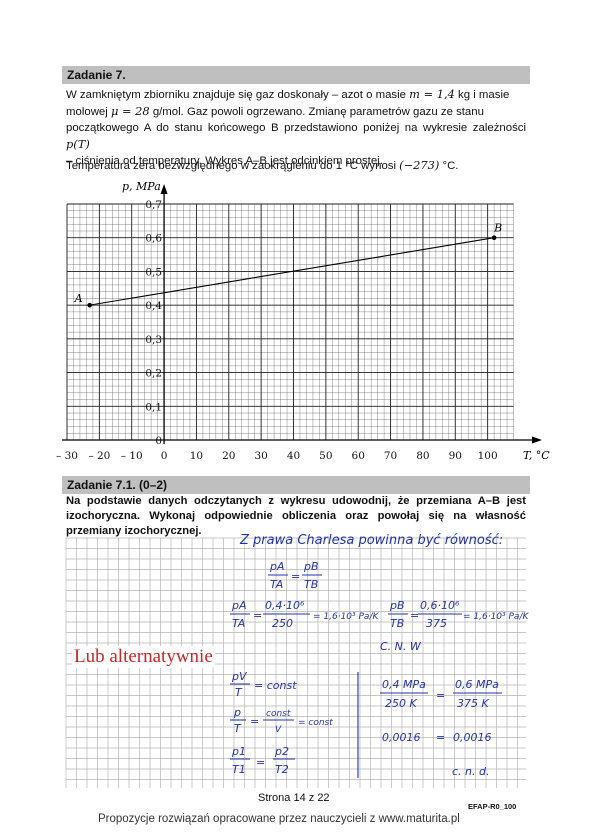 This screenshot has height=837, width=590. Describe the element at coordinates (254, 721) in the screenshot. I see `a2-equals: =` at that location.